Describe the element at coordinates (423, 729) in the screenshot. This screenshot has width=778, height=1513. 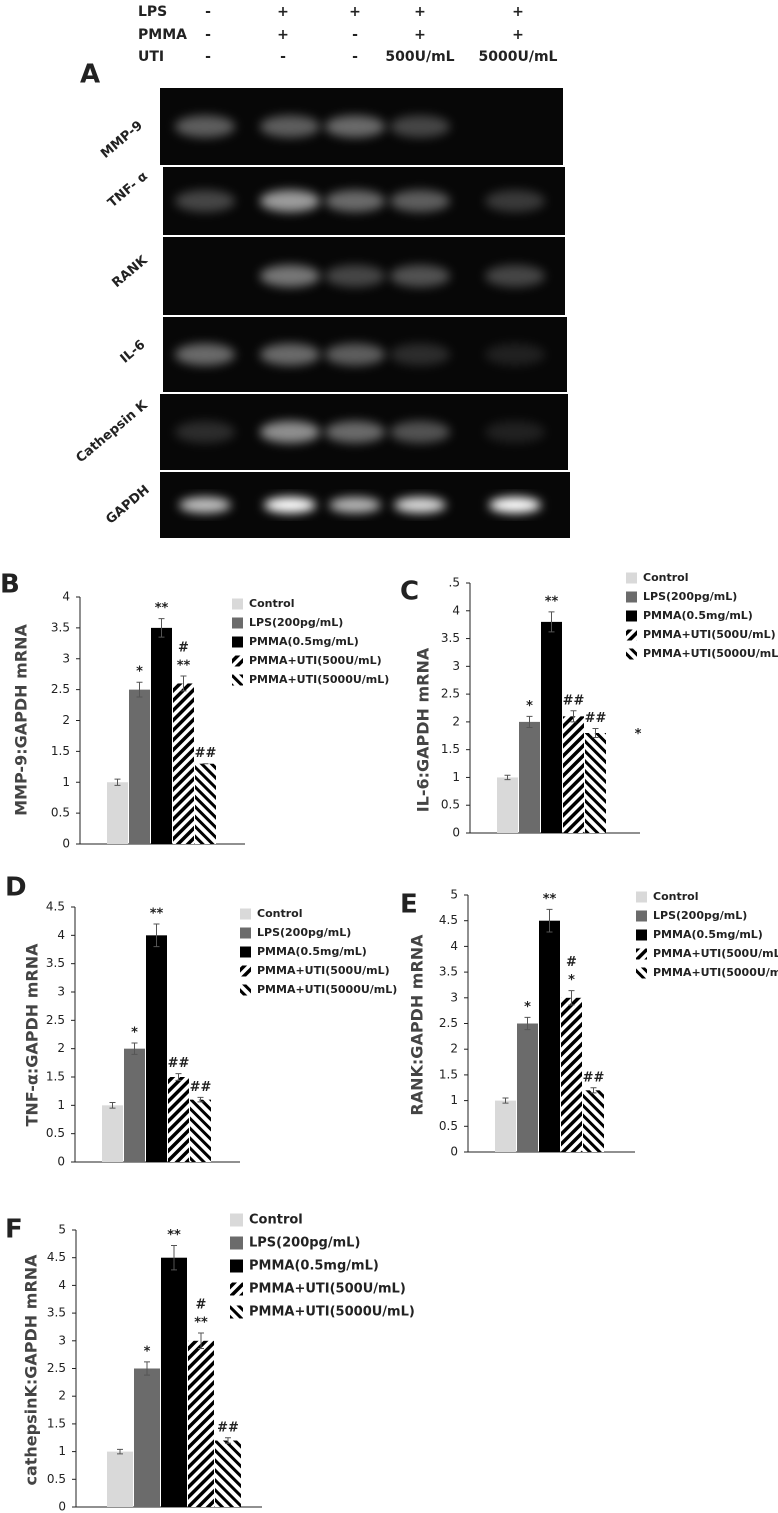
I see `y-axis-label: IL-6:GAPDH mRNA` at that location.